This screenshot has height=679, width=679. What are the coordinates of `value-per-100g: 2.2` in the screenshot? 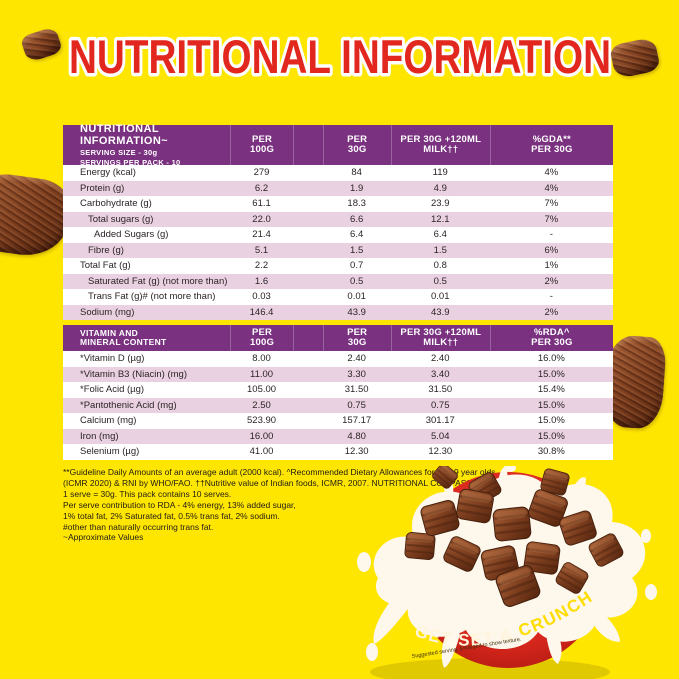 It's located at (261, 266).